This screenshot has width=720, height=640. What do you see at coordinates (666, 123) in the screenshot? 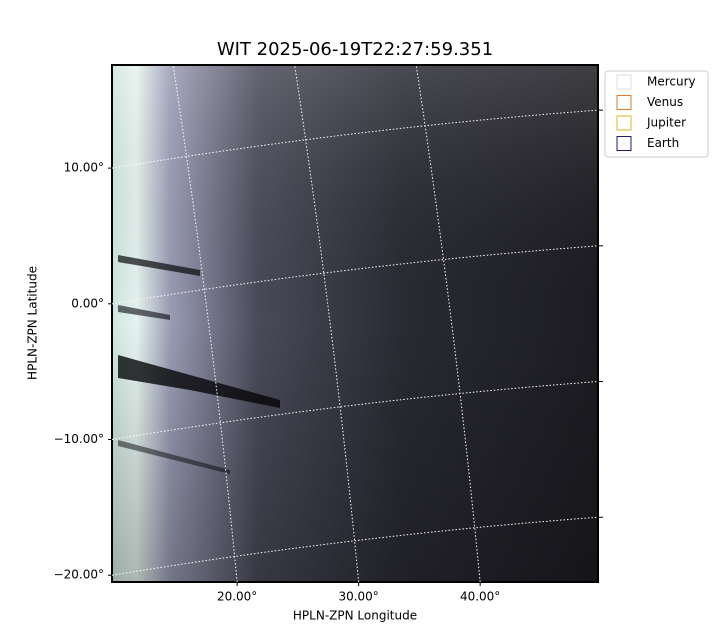
I see `legend-label: Jupiter` at bounding box center [666, 123].